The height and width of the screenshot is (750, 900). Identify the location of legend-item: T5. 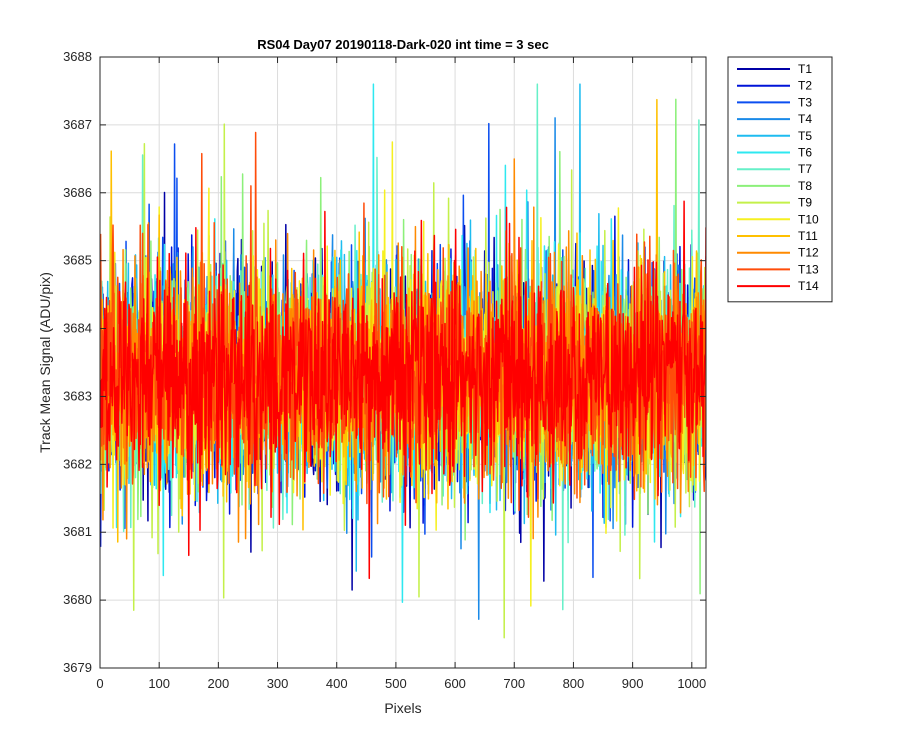
(774, 136).